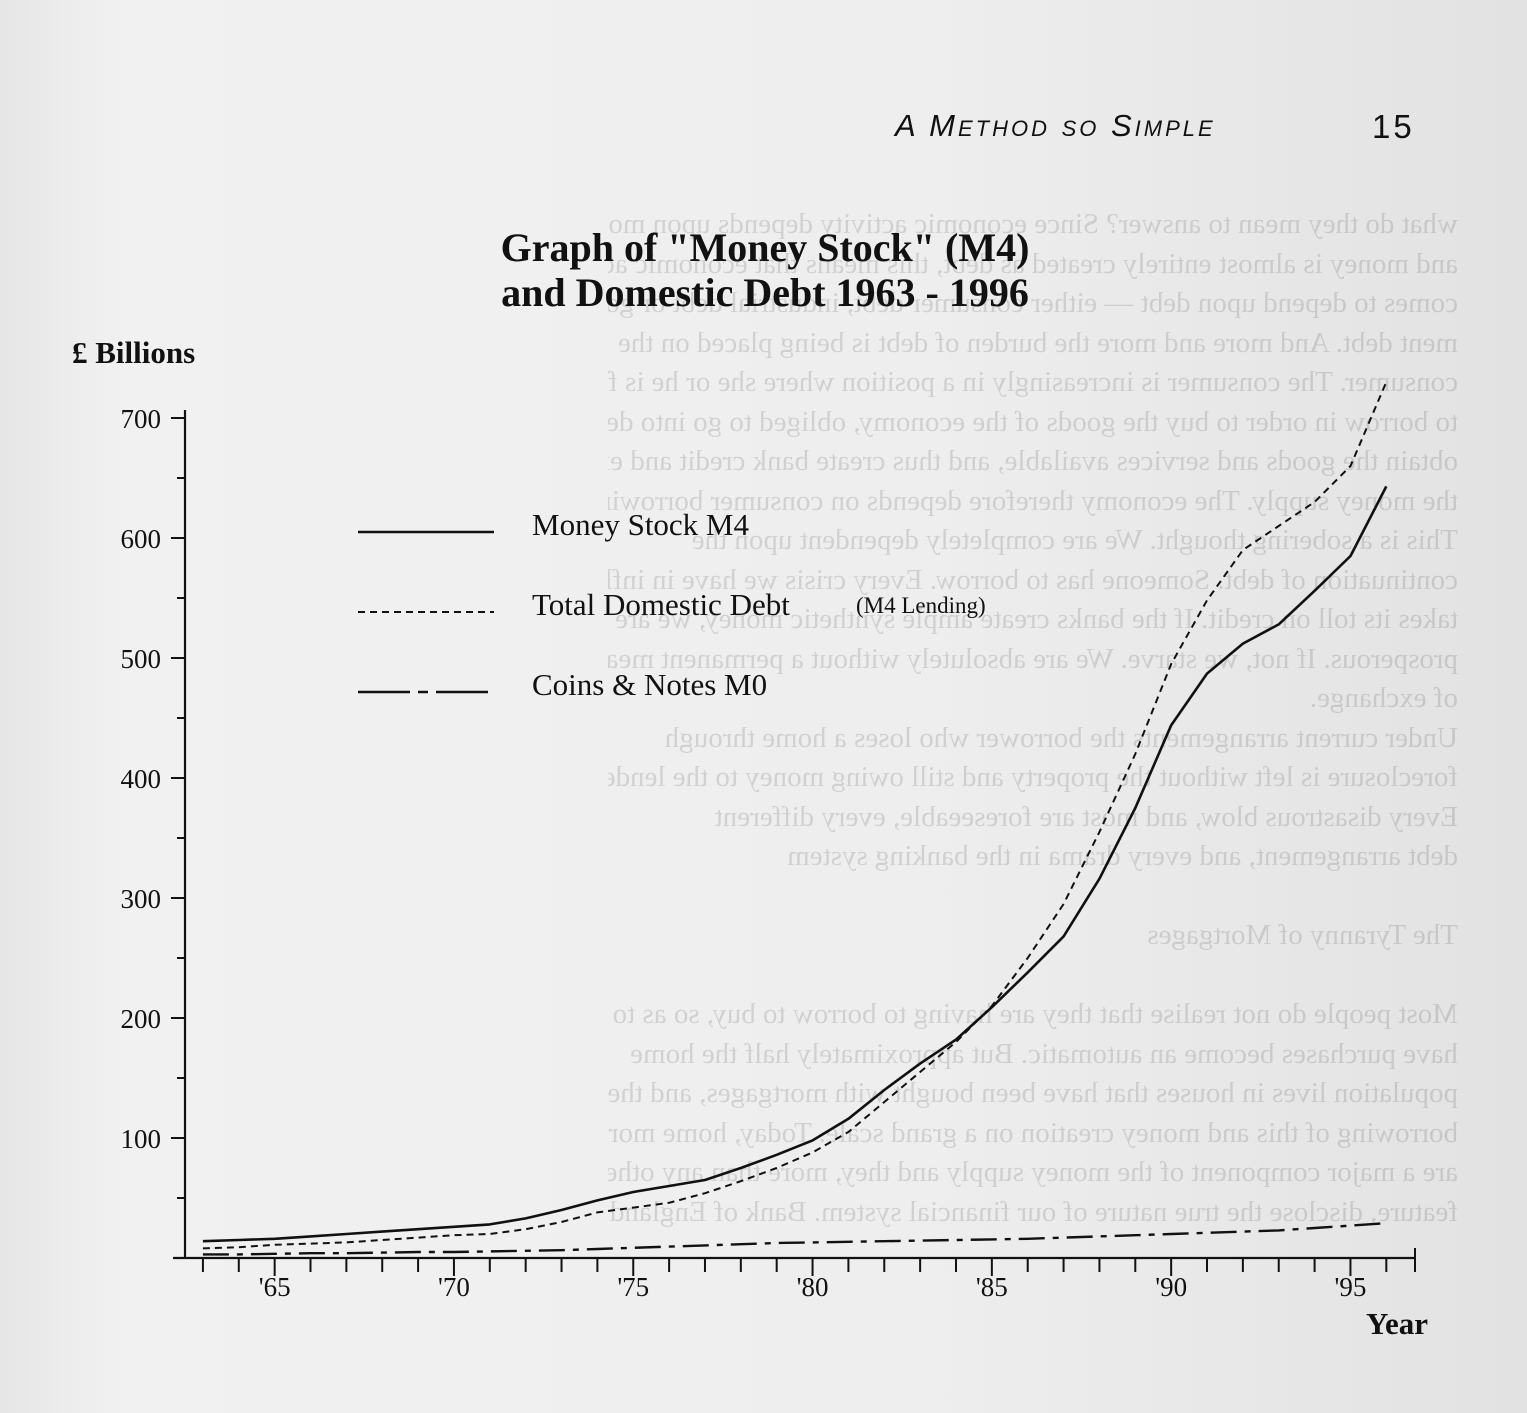 The image size is (1527, 1413). What do you see at coordinates (992, 1287) in the screenshot?
I see `x-tick-label: '85` at bounding box center [992, 1287].